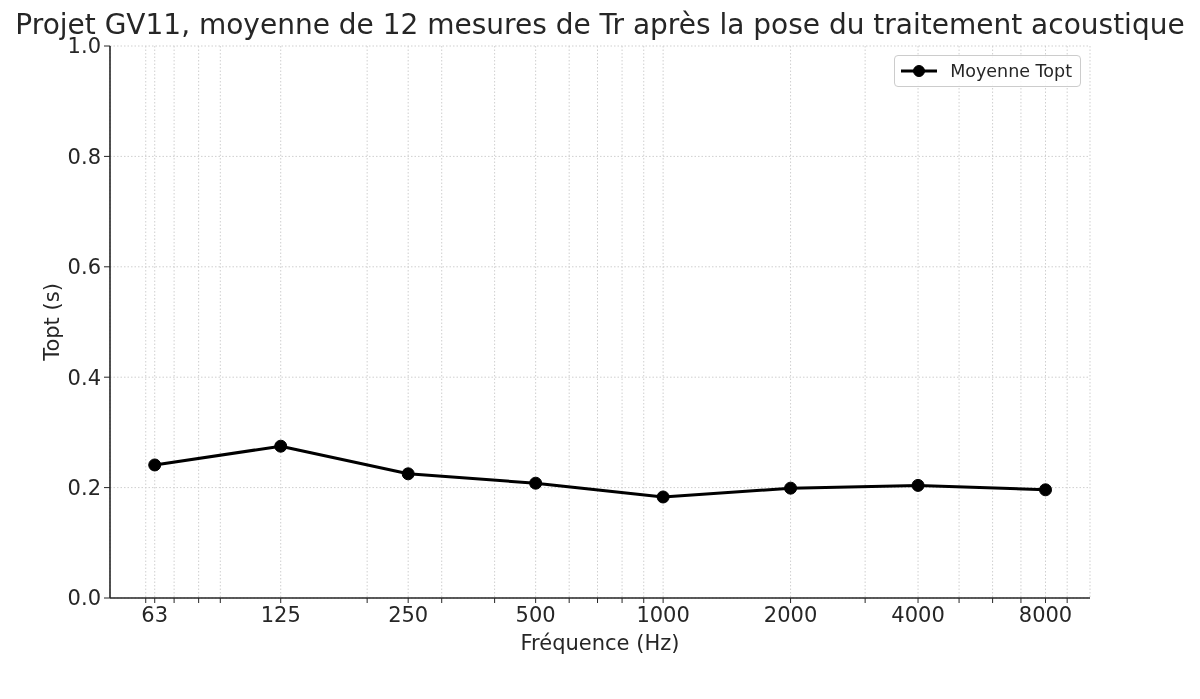 The height and width of the screenshot is (699, 1200). I want to click on y-tick-label: 0.8, so click(84, 156).